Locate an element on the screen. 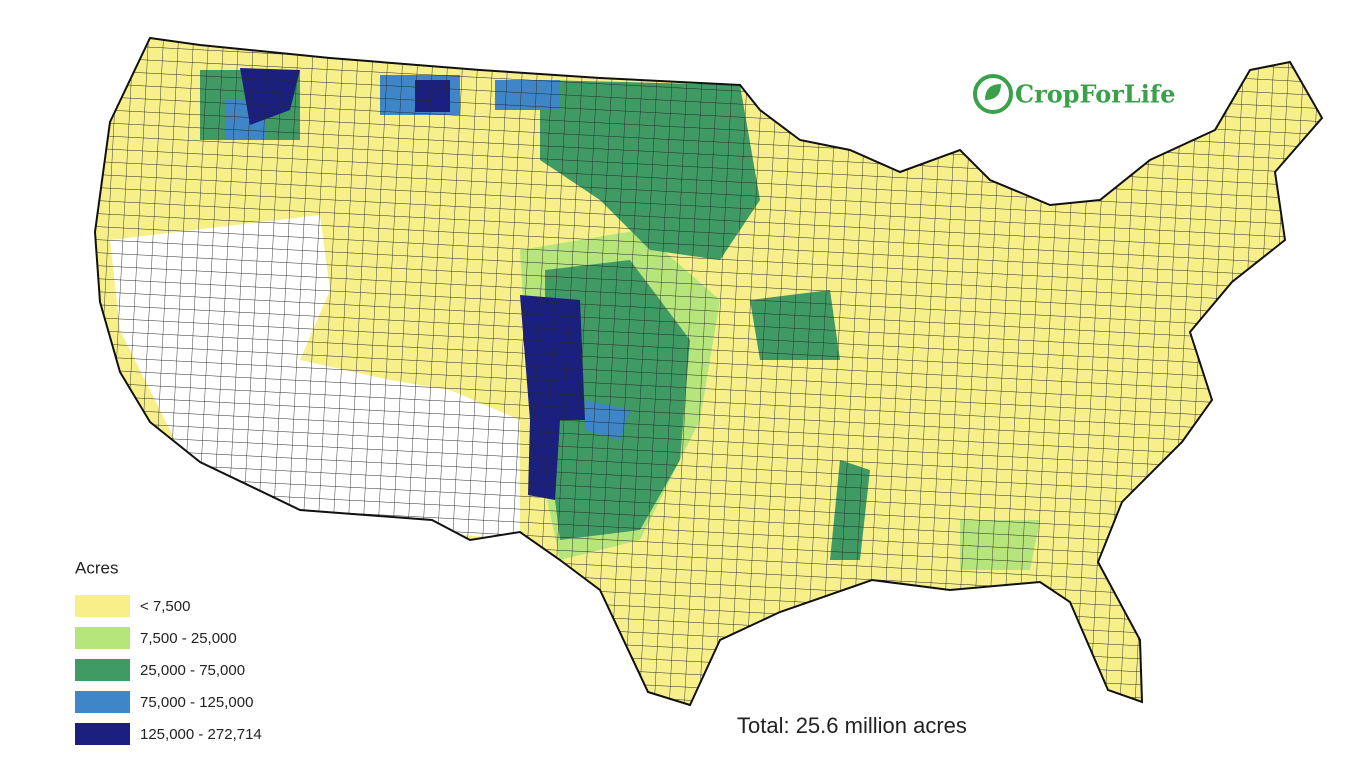  legend-label: 125,000 - 272,714 is located at coordinates (201, 734).